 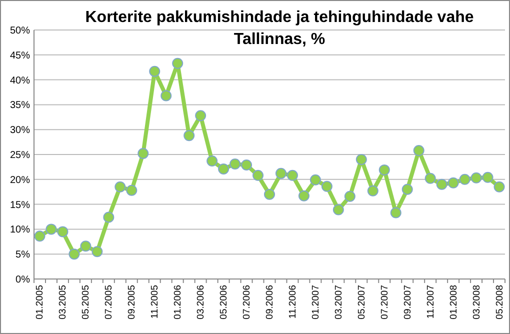 I want to click on x-tick-label: 01.2006, so click(x=178, y=302).